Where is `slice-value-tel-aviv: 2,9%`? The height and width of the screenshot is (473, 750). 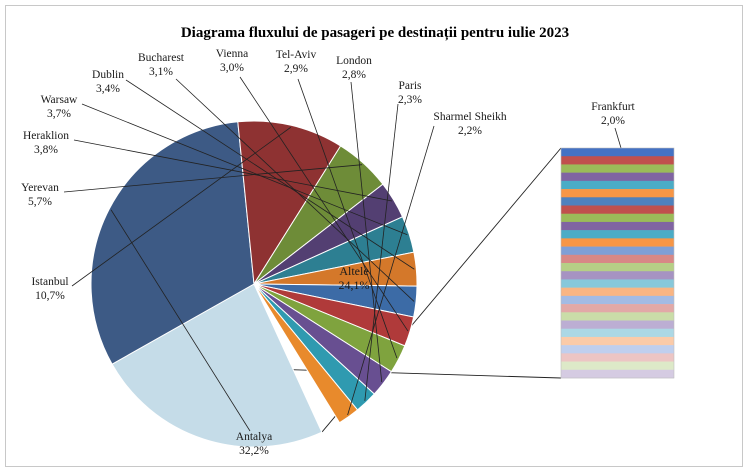
slice-value-tel-aviv: 2,9% is located at coordinates (296, 69).